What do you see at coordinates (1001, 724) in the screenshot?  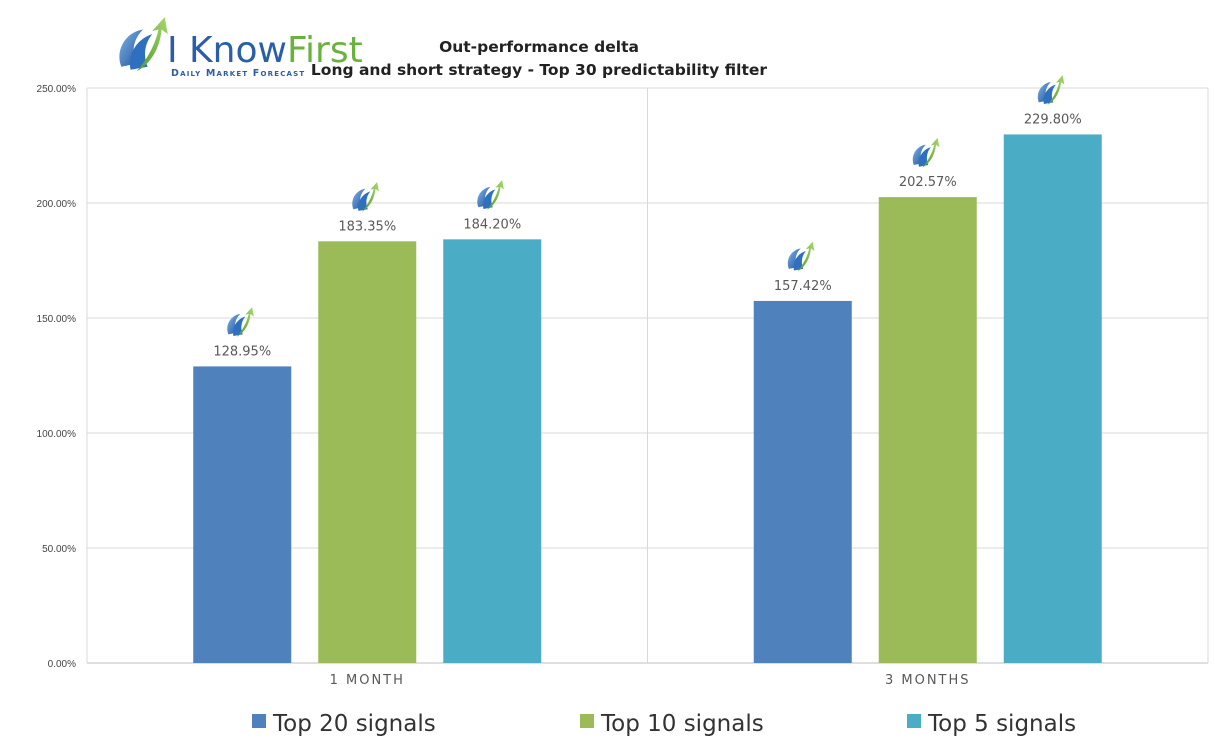 I see `legend-label: Top 5 signals` at bounding box center [1001, 724].